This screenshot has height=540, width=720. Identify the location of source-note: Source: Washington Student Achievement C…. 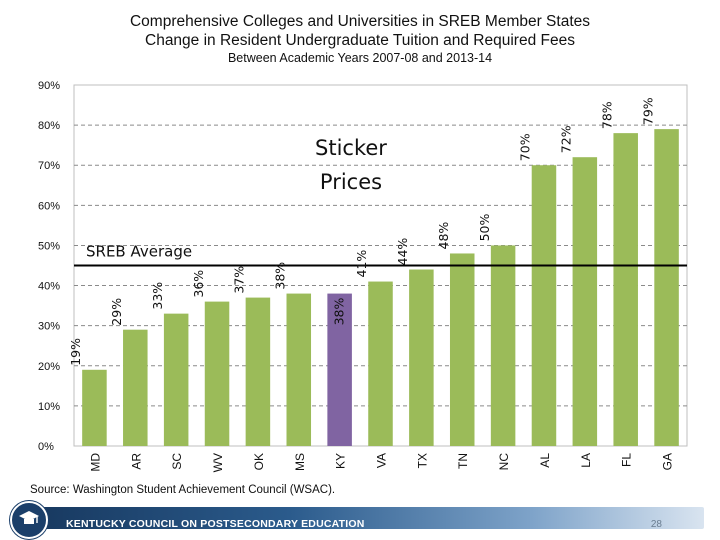
(183, 490).